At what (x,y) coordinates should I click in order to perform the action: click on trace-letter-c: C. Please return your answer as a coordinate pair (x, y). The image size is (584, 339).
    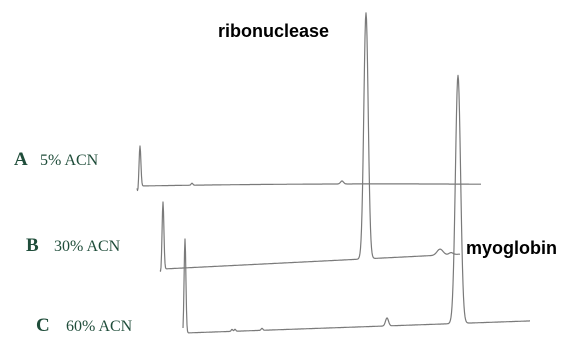
    Looking at the image, I should click on (43, 325).